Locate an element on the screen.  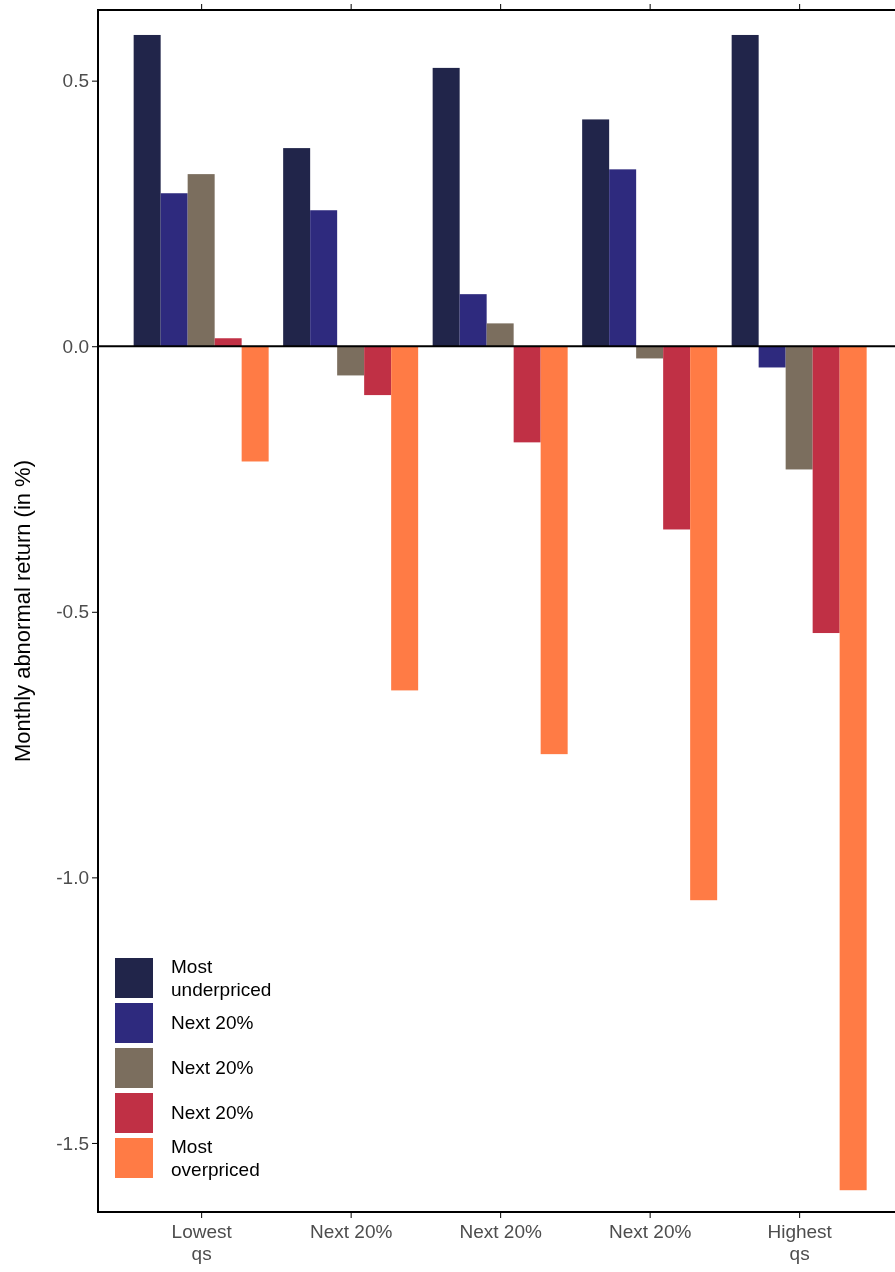
y-tick-label: -1.5 is located at coordinates (72, 1143).